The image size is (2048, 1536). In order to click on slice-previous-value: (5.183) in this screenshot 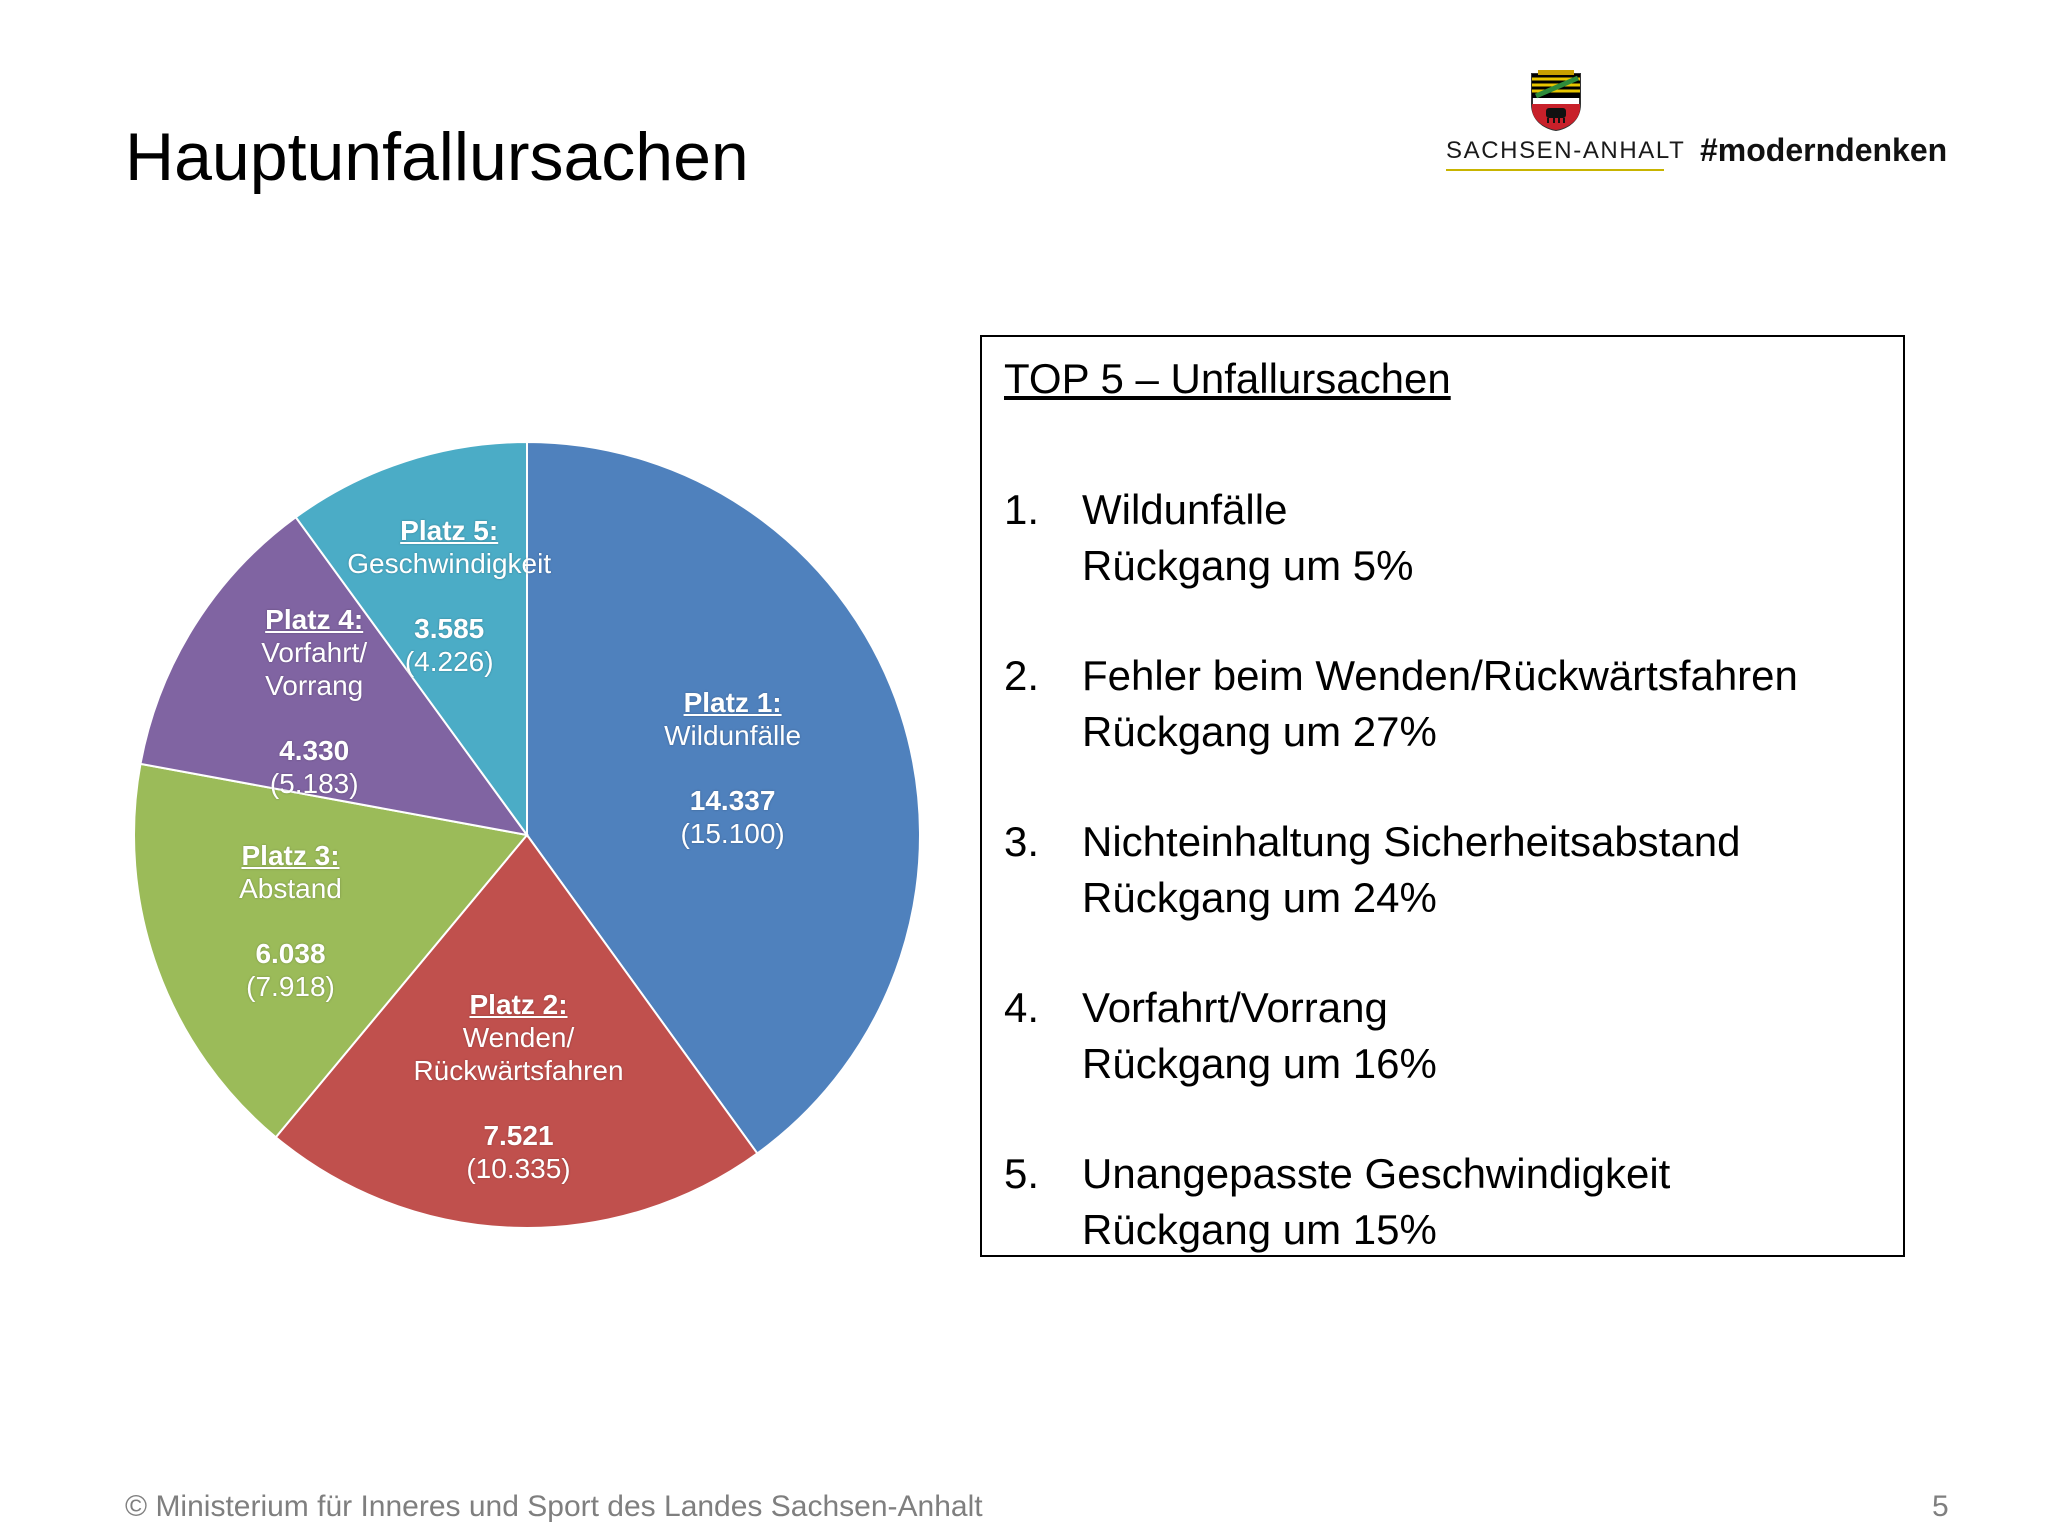, I will do `click(314, 783)`.